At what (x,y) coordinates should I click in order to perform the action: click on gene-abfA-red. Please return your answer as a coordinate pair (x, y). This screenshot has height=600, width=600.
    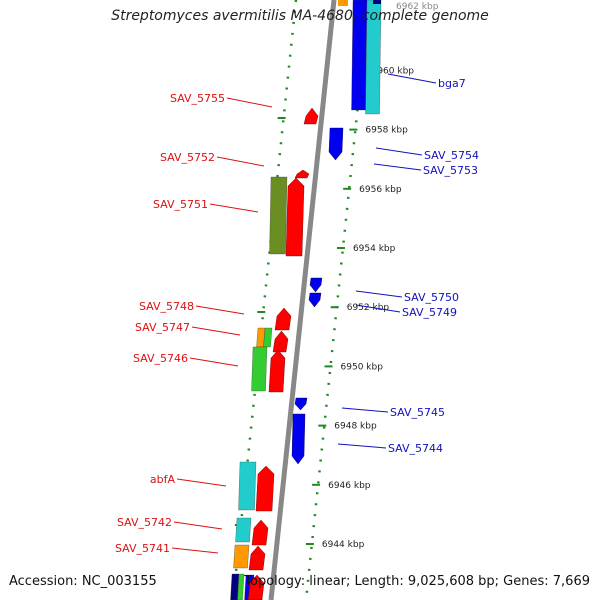
    Looking at the image, I should click on (265, 488).